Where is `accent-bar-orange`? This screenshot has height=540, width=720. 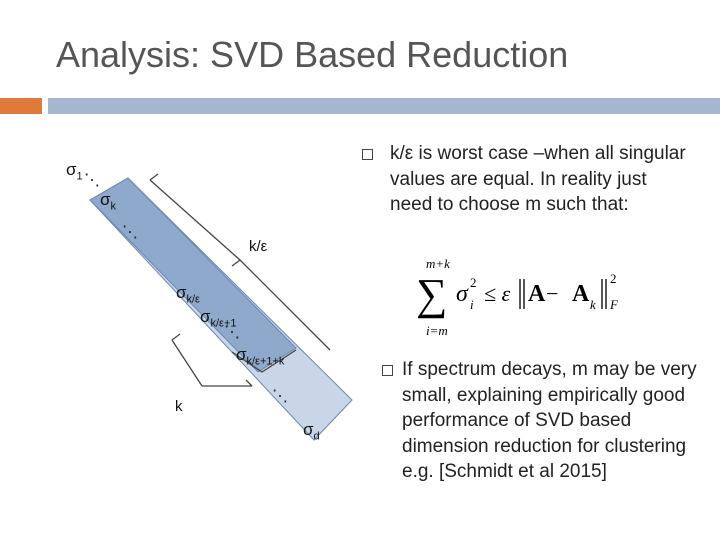 accent-bar-orange is located at coordinates (21, 106).